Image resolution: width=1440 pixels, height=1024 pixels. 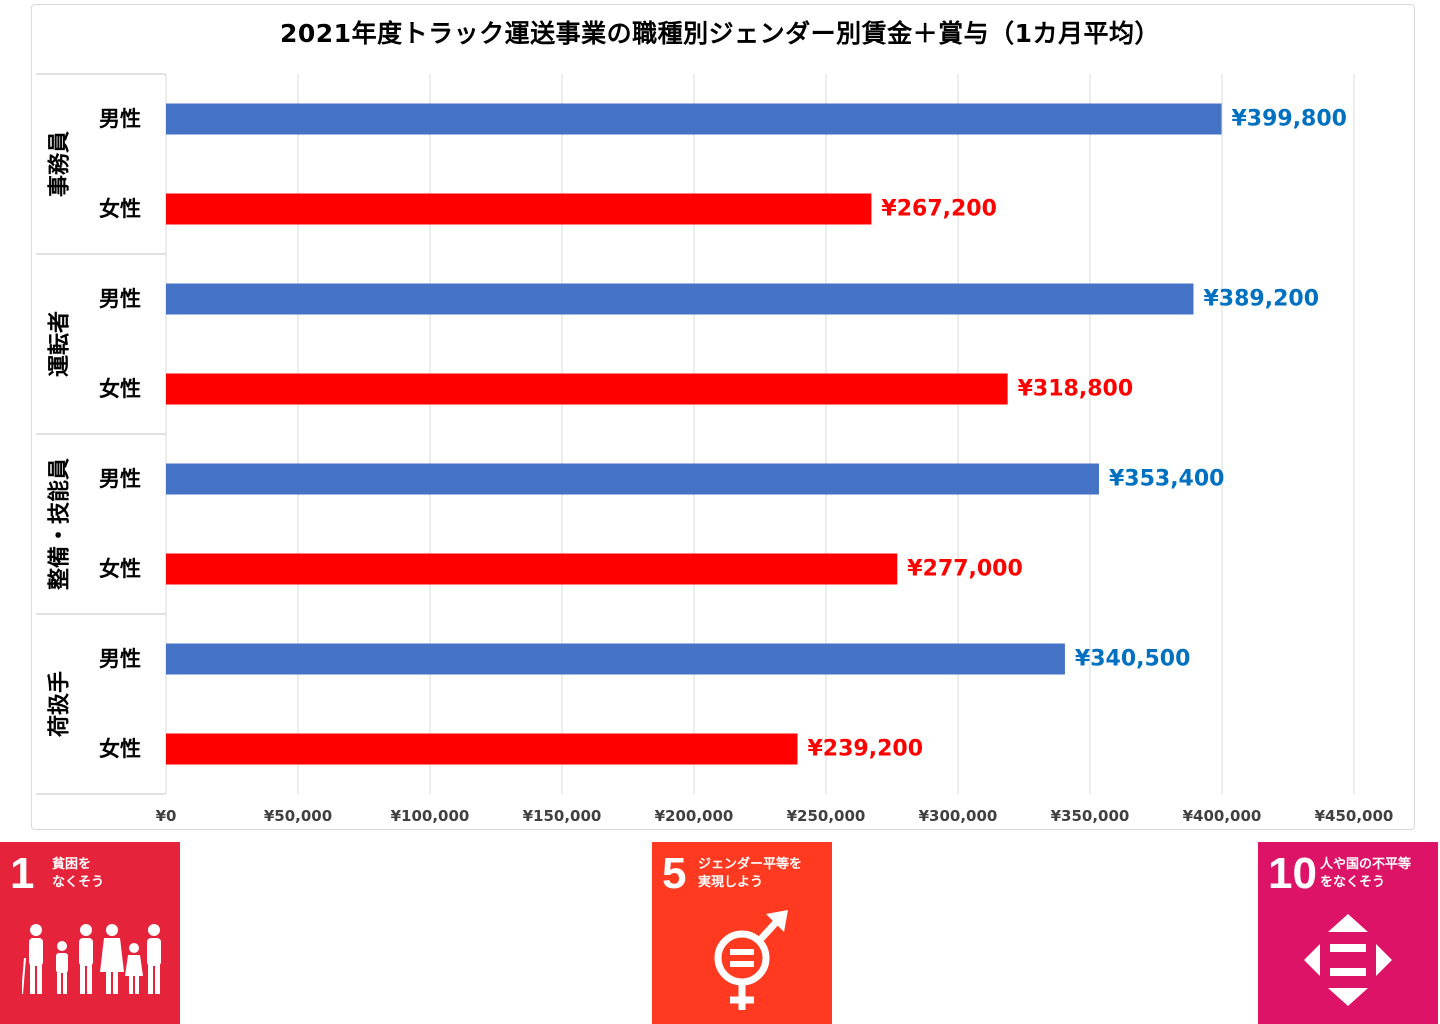 What do you see at coordinates (1292, 873) in the screenshot?
I see `sdg-goal-number: 10` at bounding box center [1292, 873].